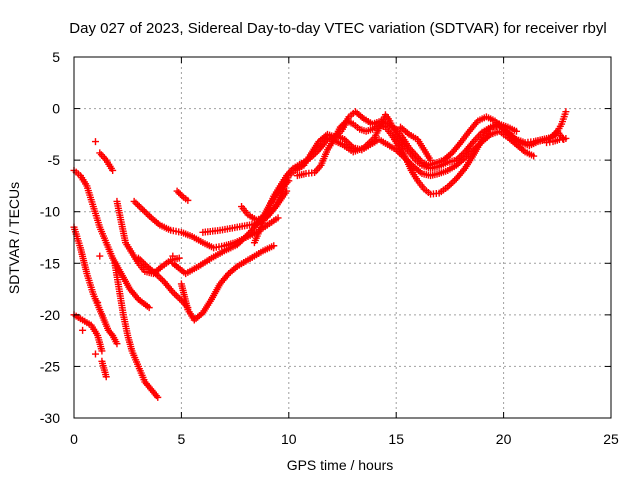 This screenshot has height=480, width=640. Describe the element at coordinates (182, 439) in the screenshot. I see `x-tick-label: 5` at that location.